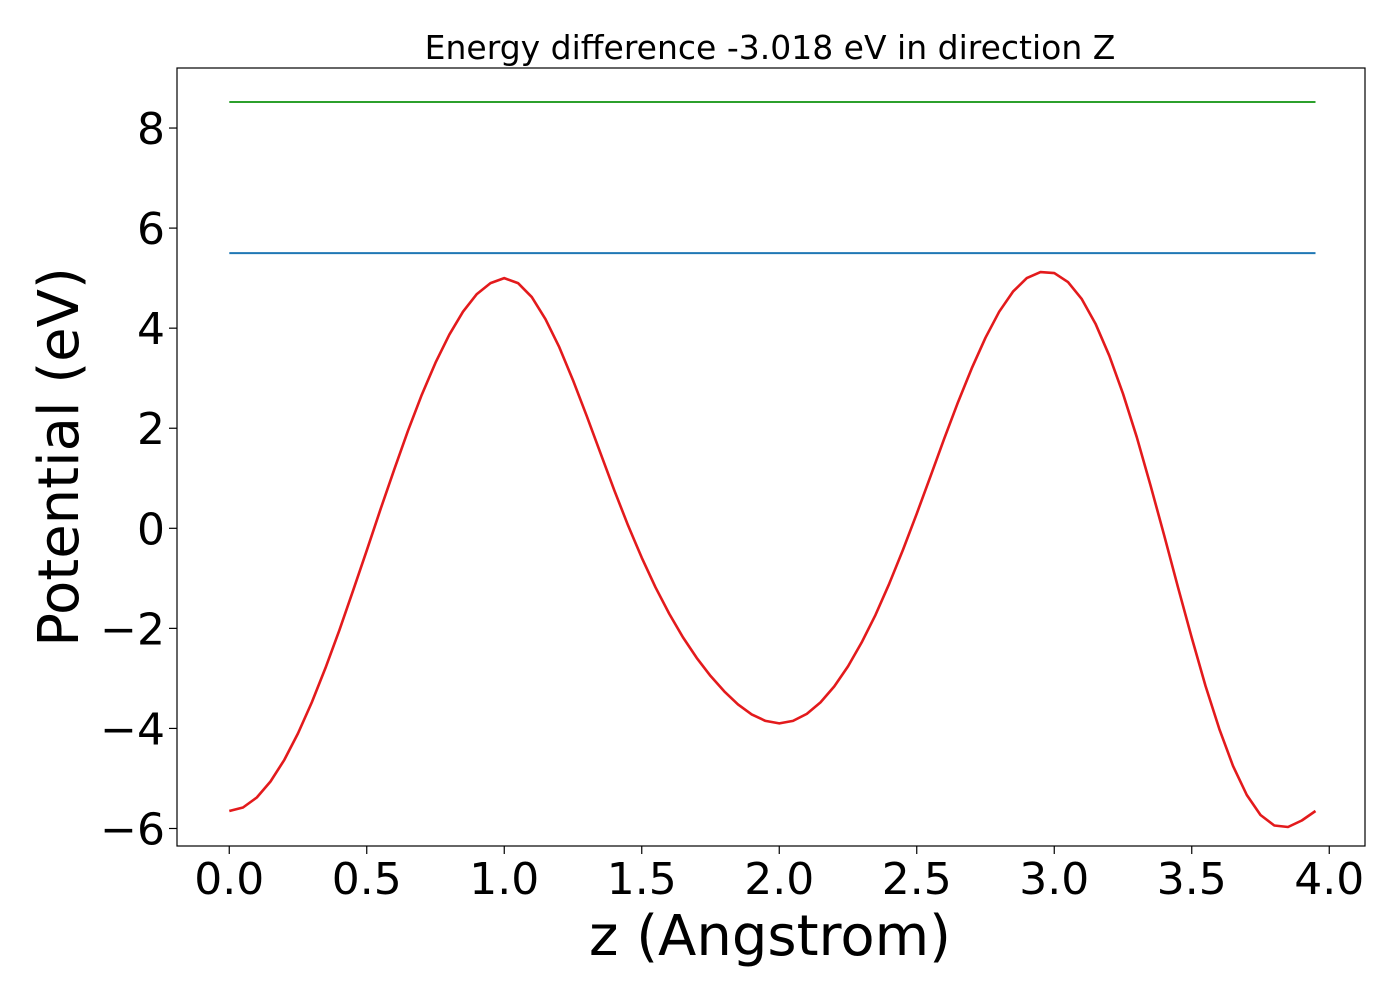 The image size is (1400, 1000). I want to click on y-tick-label: 2, so click(151, 429).